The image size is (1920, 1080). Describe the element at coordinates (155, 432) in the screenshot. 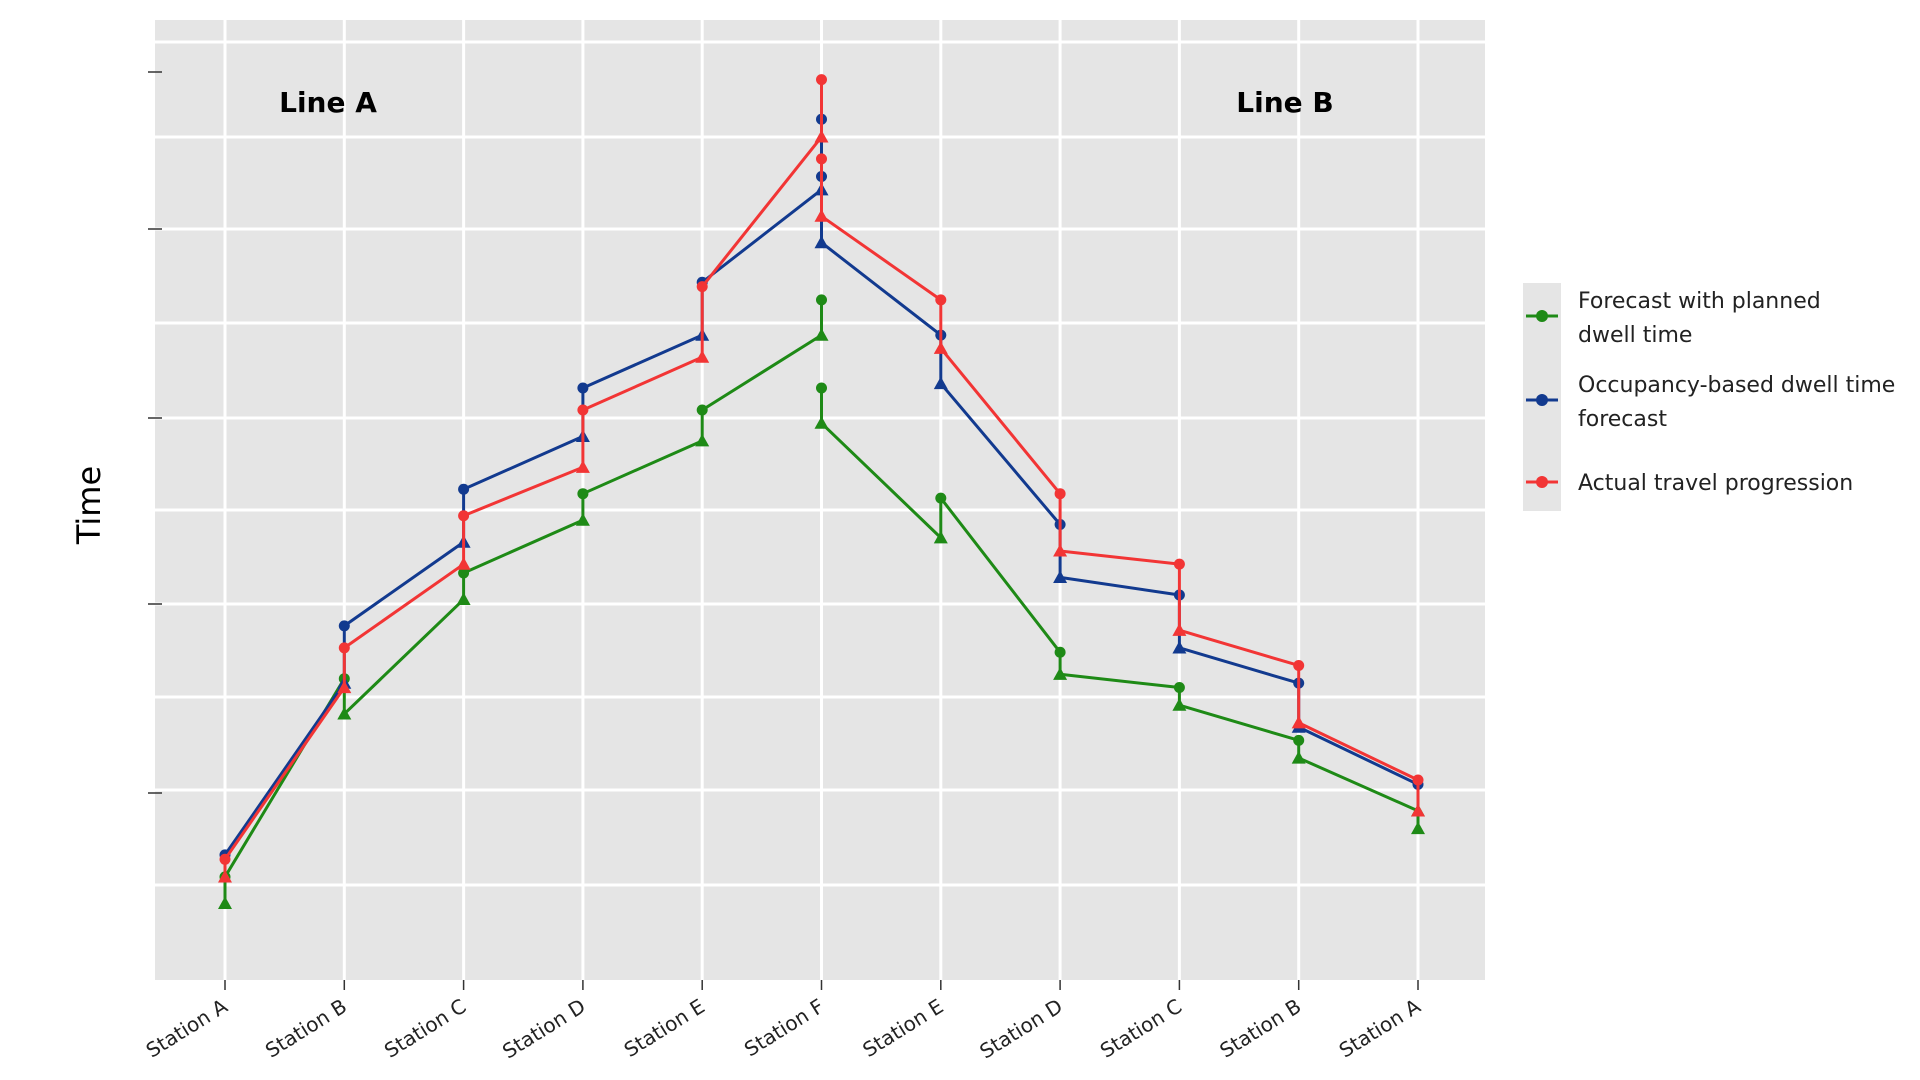

I see `y-axis-ticks` at that location.